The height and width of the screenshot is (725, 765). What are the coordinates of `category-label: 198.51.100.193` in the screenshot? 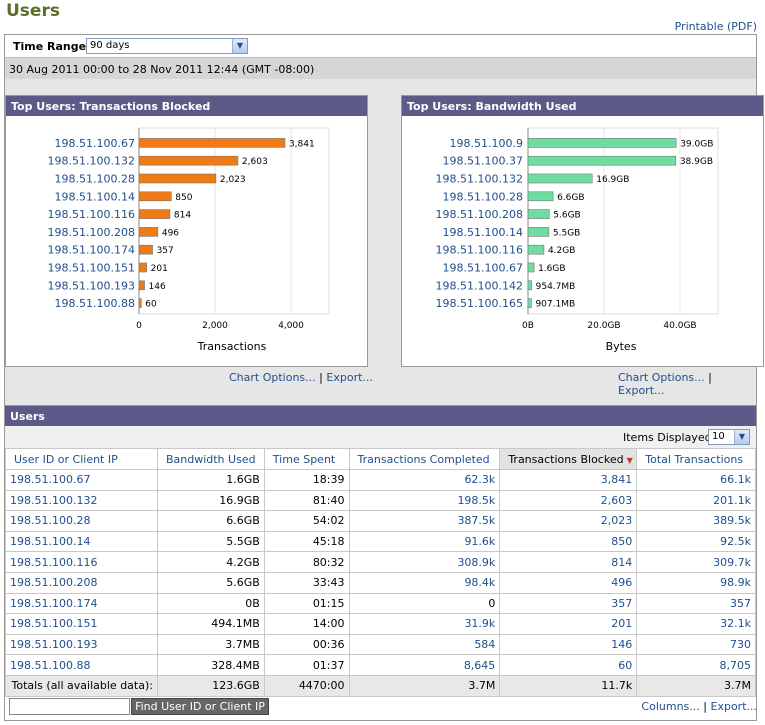 It's located at (91, 285).